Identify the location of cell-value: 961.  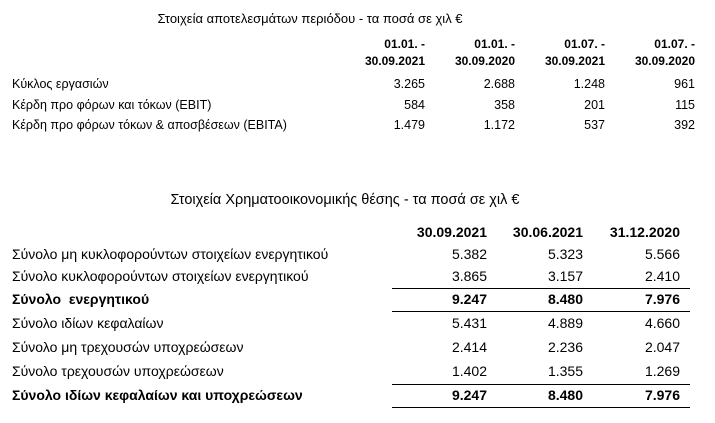
(684, 84).